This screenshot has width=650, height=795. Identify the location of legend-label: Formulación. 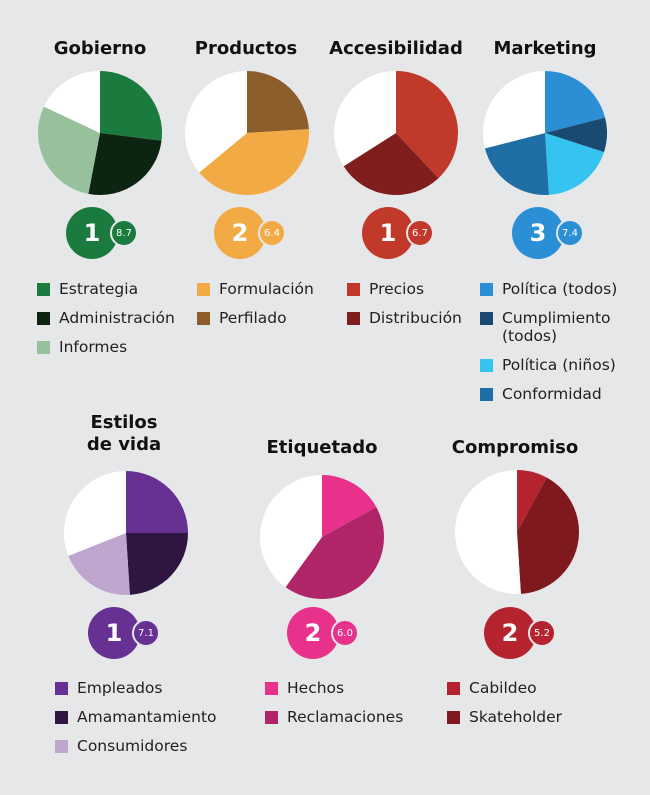
(266, 289).